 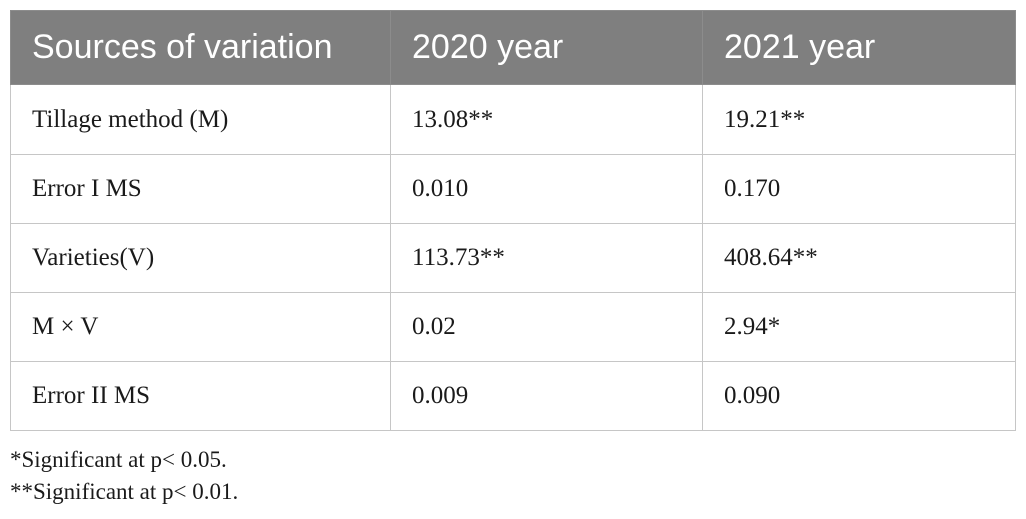 I want to click on table-row: M × V 0.02 2.94*, so click(x=513, y=327).